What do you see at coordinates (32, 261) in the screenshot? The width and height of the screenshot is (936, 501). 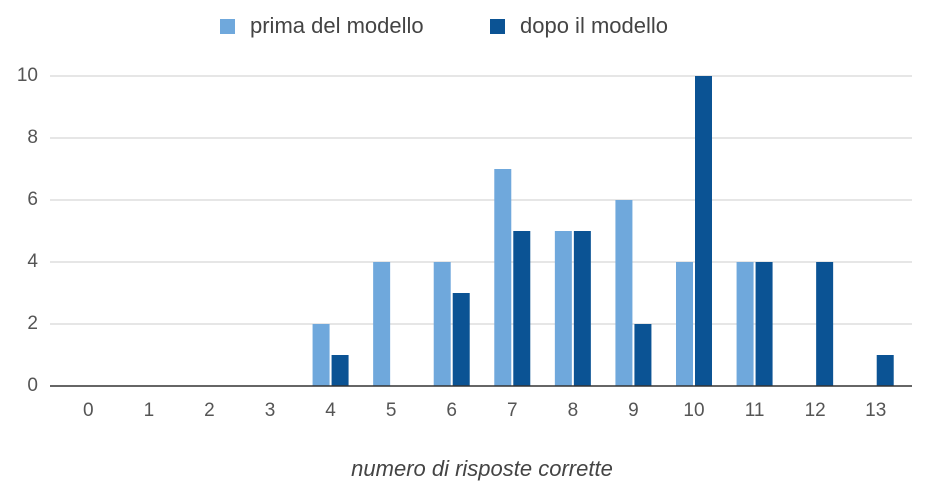 I see `y-tick-label: 4` at bounding box center [32, 261].